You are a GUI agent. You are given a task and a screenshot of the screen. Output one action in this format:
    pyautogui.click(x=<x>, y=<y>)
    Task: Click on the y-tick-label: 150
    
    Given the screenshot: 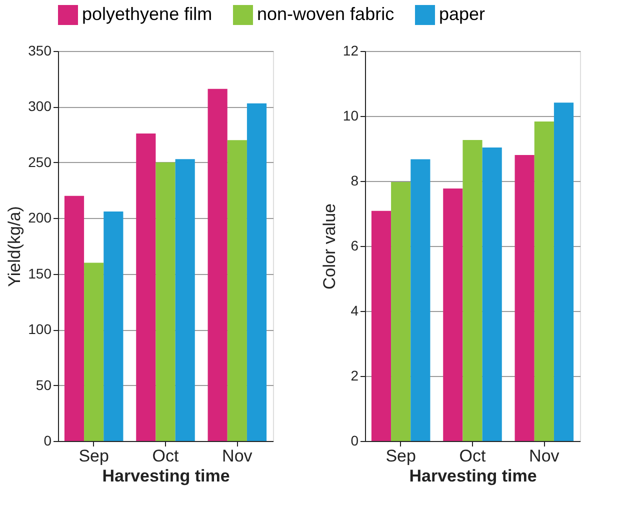 What is the action you would take?
    pyautogui.click(x=40, y=273)
    